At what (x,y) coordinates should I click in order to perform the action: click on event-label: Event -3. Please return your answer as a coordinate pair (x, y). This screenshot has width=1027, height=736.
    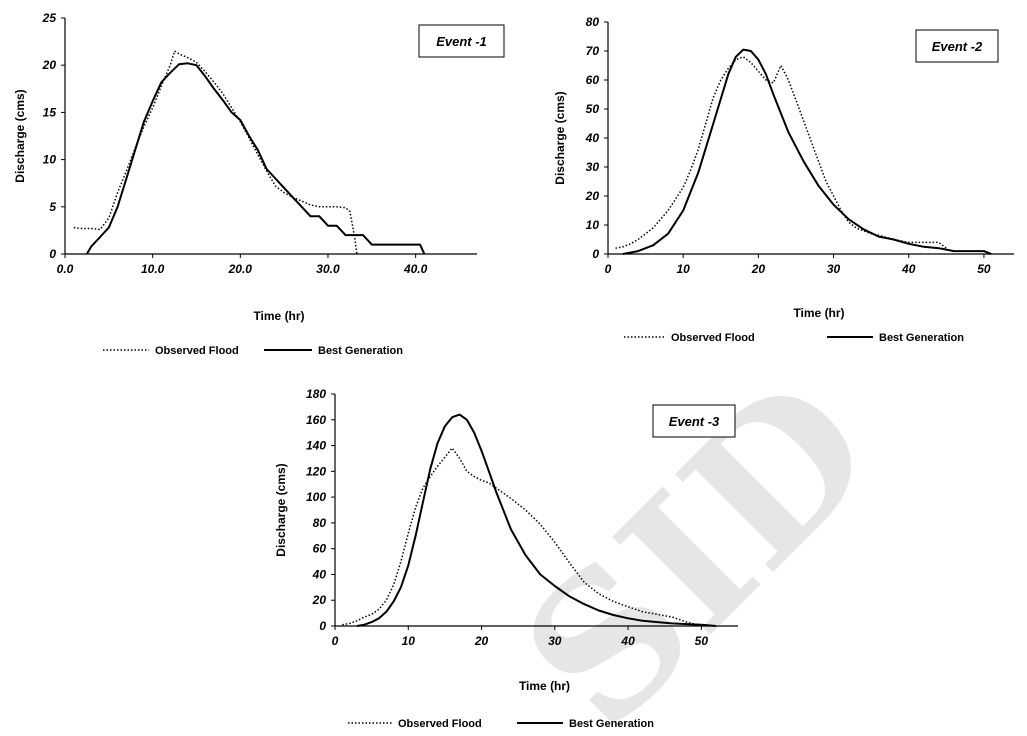
    Looking at the image, I should click on (694, 421).